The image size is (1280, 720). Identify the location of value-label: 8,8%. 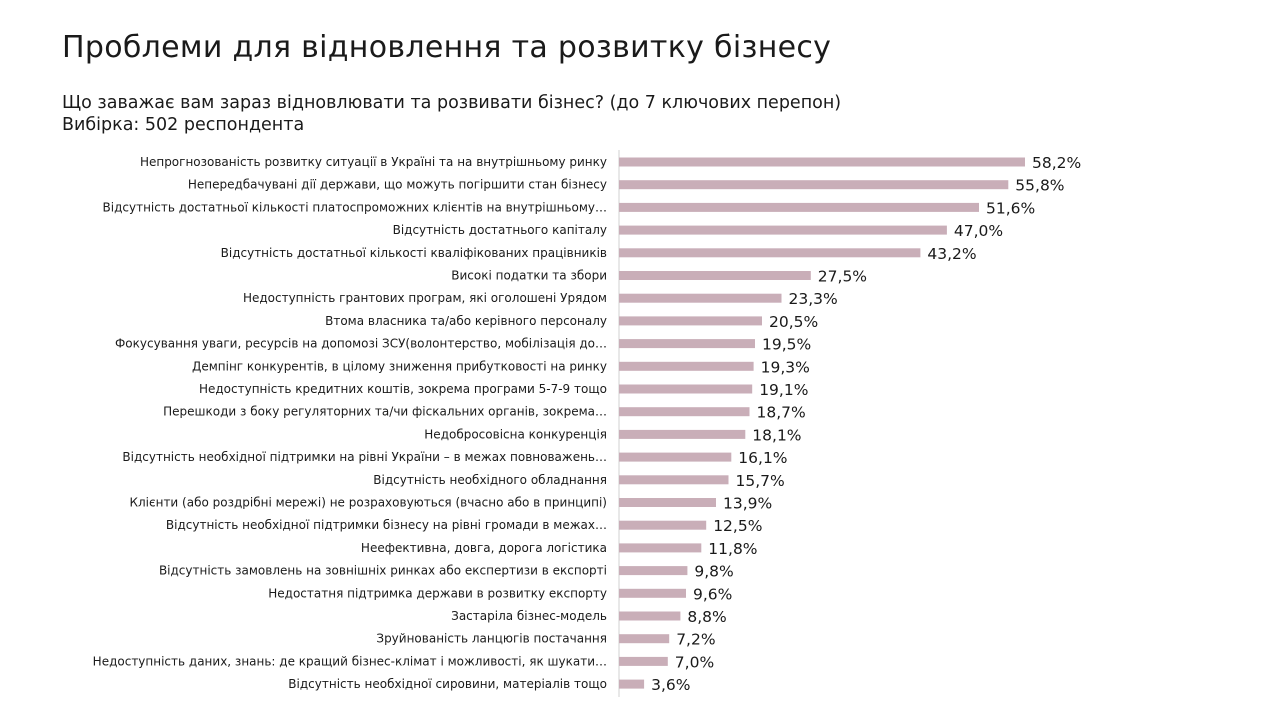
(706, 617).